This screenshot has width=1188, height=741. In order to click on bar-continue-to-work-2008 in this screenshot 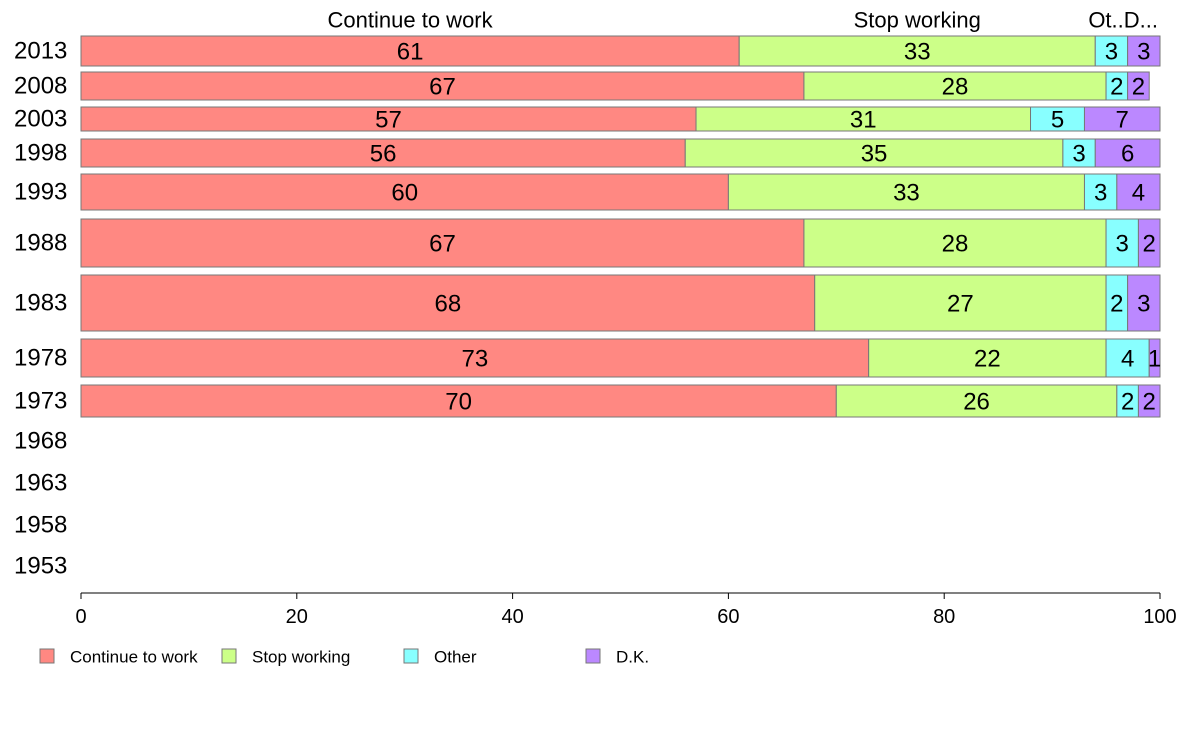, I will do `click(442, 86)`.